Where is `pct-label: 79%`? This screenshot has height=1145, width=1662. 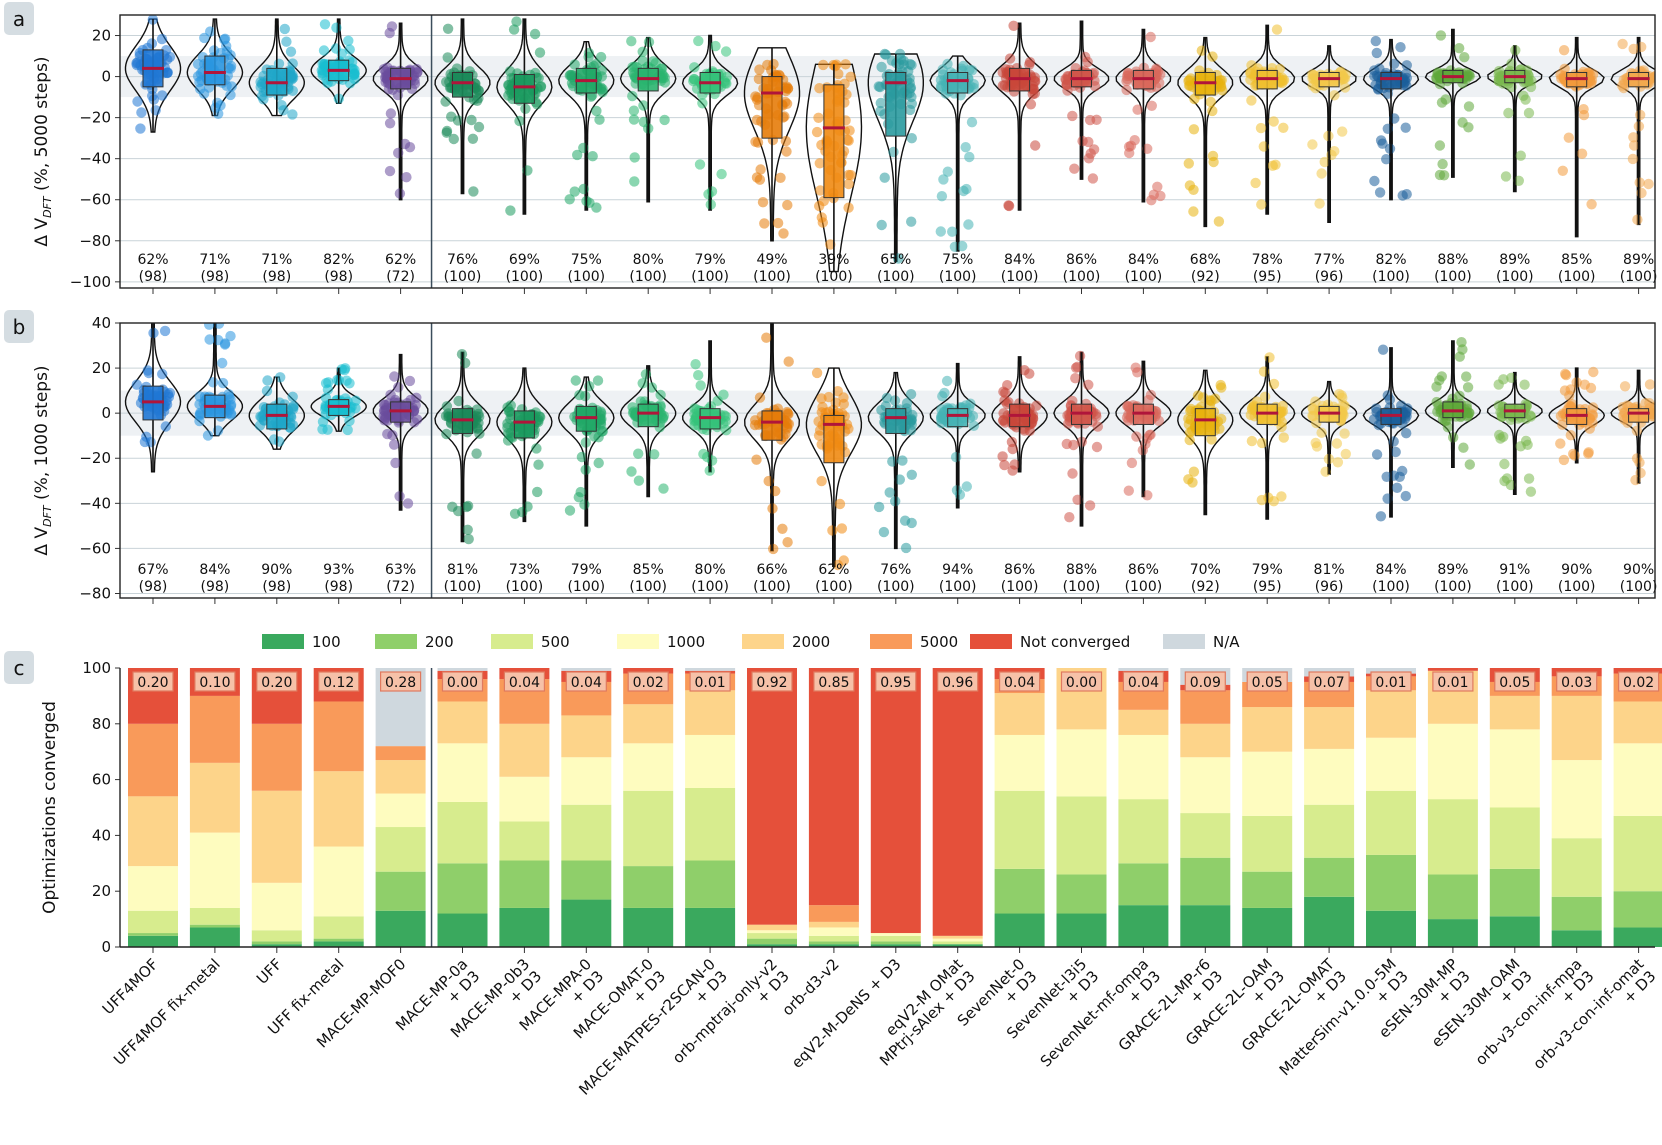 pct-label: 79% is located at coordinates (586, 570).